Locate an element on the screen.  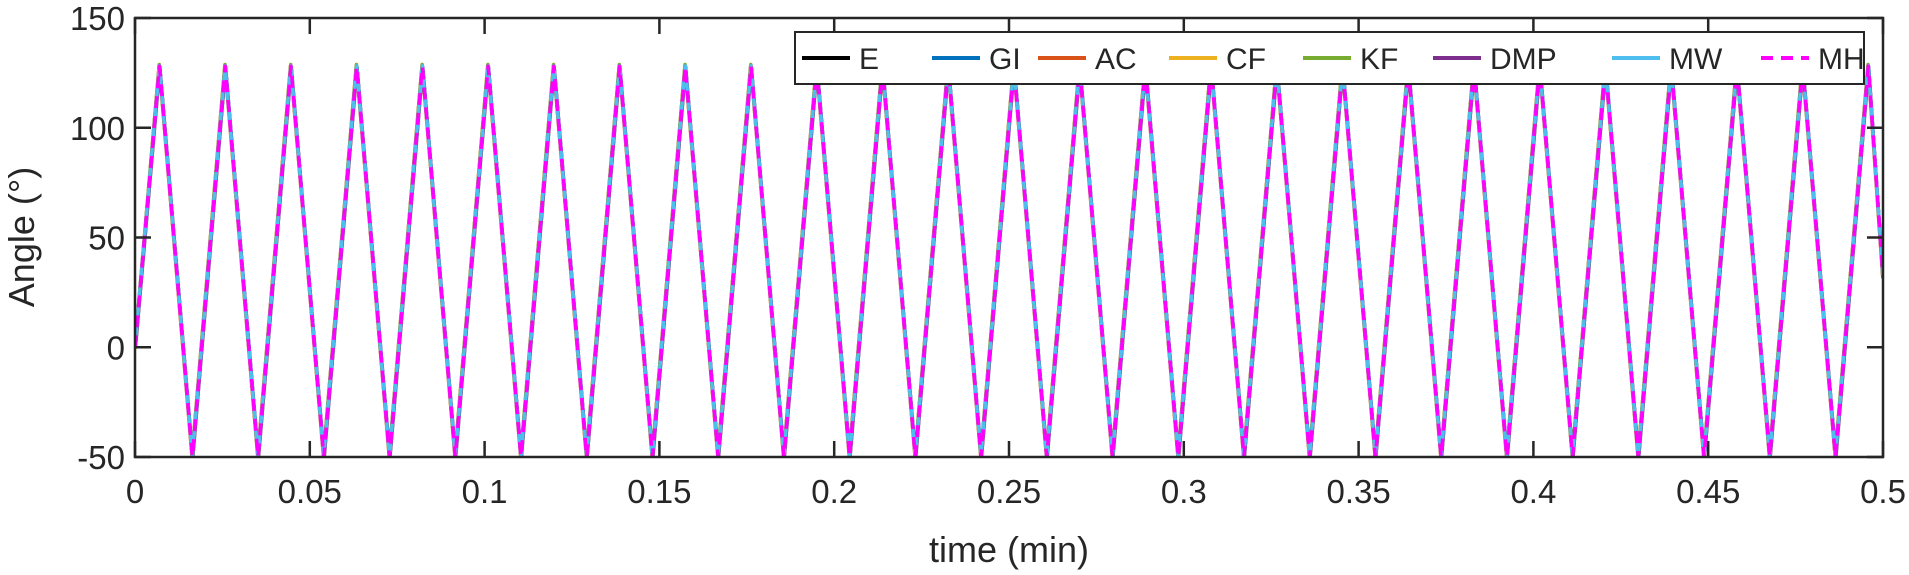
legend-label-cf: CF is located at coordinates (1246, 59).